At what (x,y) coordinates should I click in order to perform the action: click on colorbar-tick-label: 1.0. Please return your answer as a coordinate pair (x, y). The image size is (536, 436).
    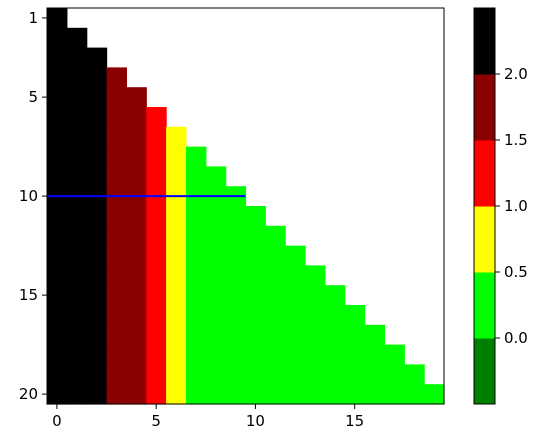
    Looking at the image, I should click on (516, 206).